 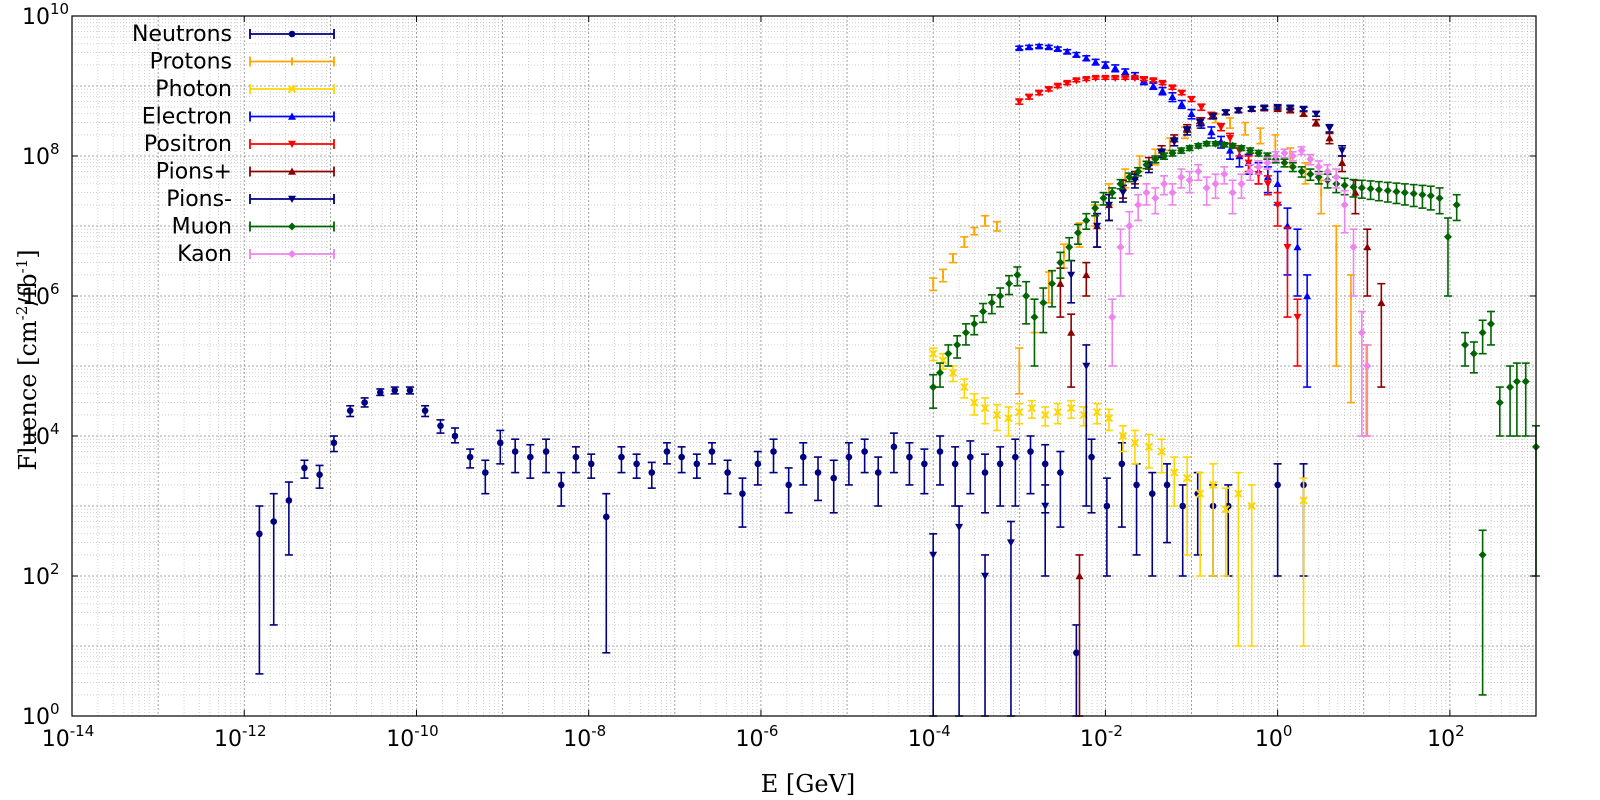 I want to click on x-tick-exponent: 0, so click(x=1288, y=731).